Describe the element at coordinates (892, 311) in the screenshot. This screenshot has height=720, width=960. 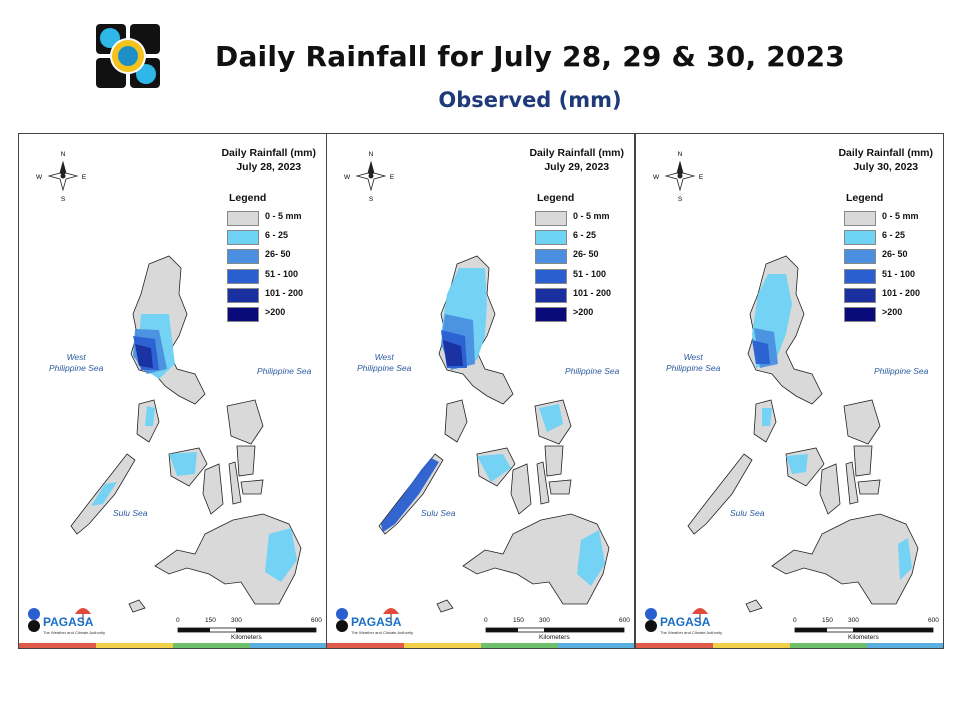
I see `legend-label: >200` at that location.